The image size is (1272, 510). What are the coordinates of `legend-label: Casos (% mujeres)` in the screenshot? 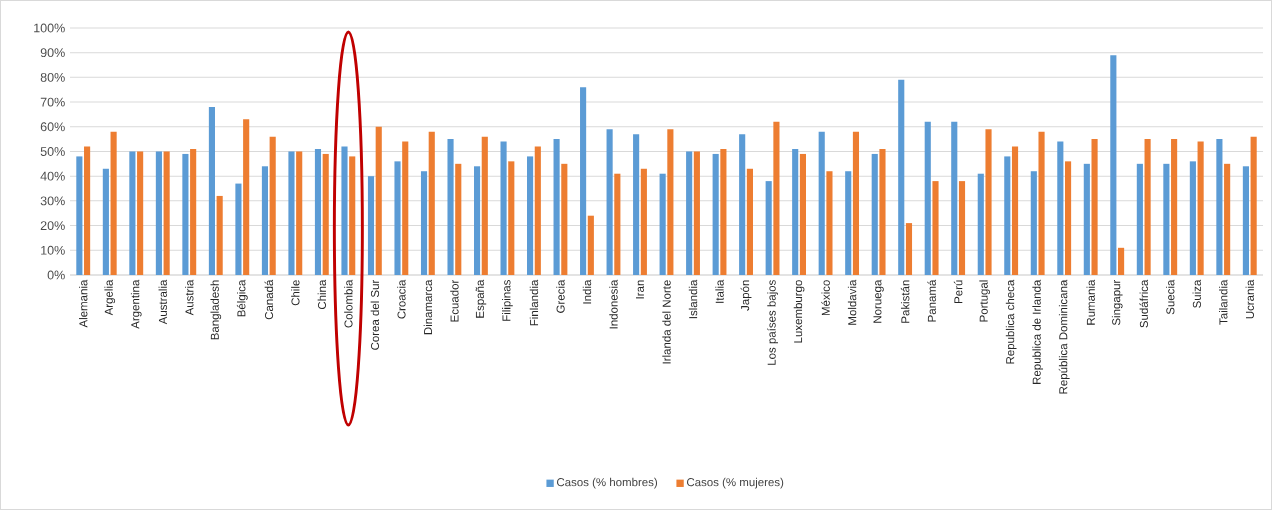 It's located at (735, 483).